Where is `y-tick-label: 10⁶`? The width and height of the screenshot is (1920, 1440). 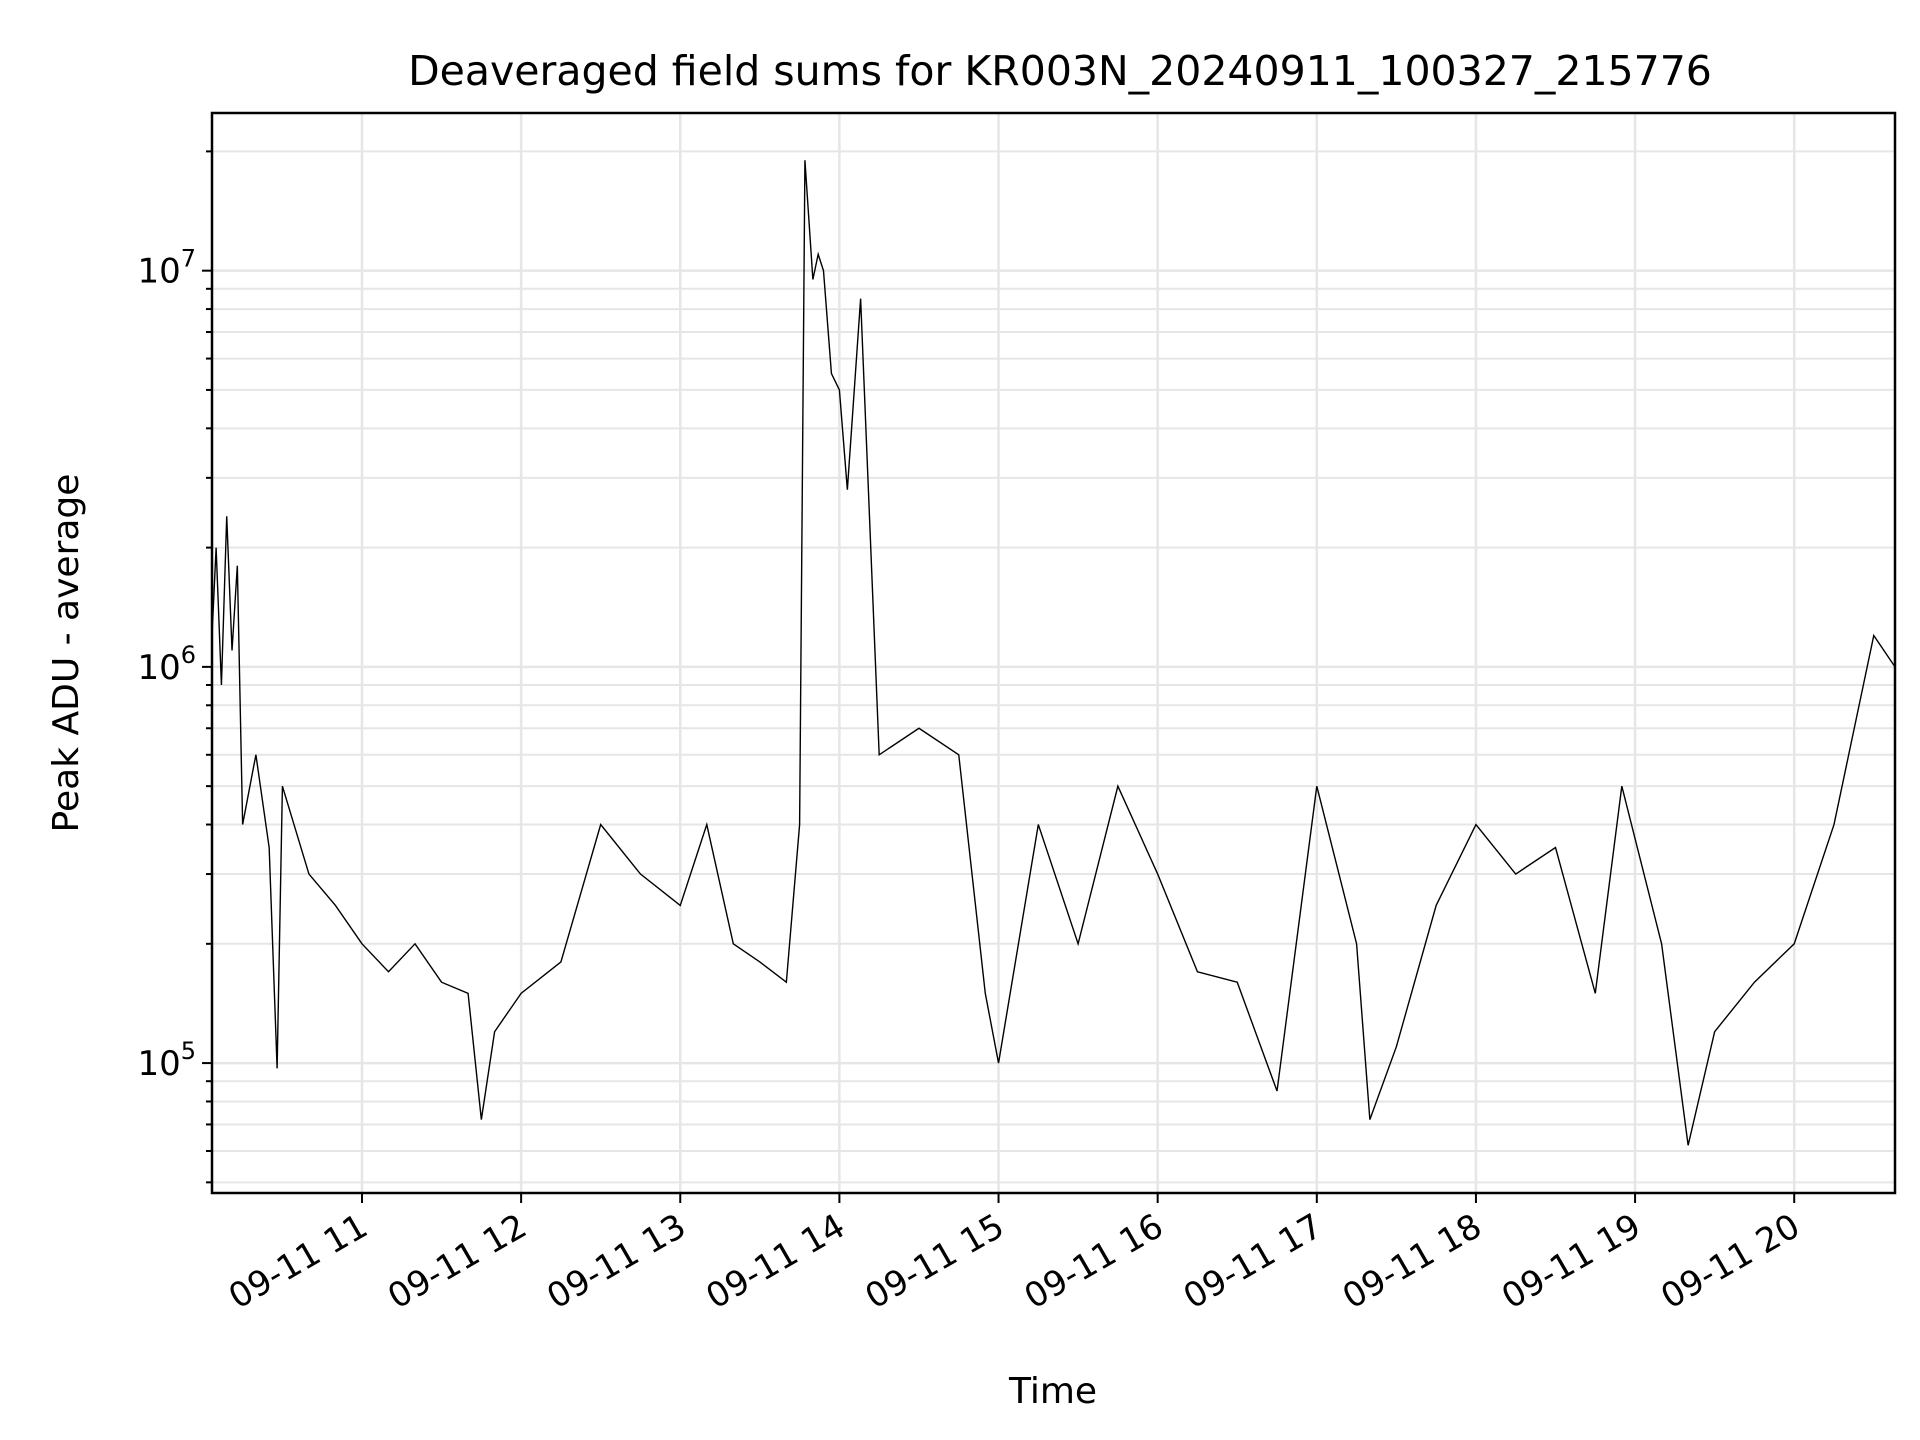
y-tick-label: 10⁶ is located at coordinates (166, 664).